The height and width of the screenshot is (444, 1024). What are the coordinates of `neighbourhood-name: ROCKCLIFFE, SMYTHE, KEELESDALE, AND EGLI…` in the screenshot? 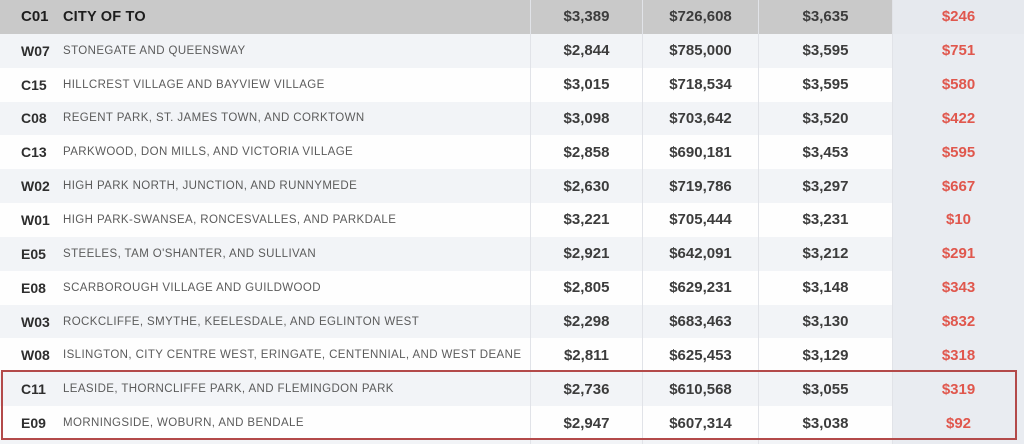 It's located at (296, 321).